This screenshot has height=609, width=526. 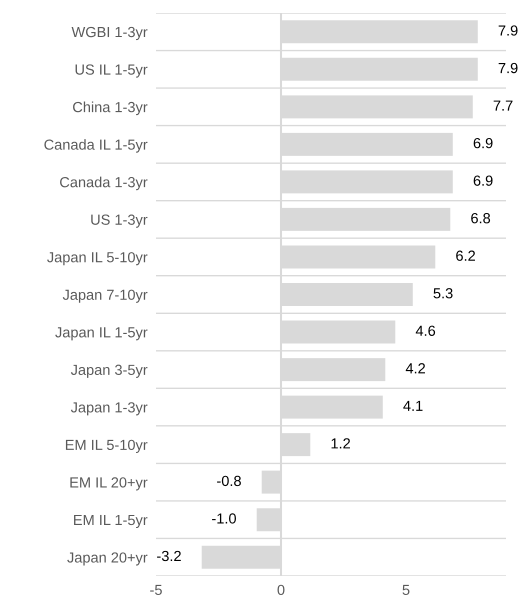 What do you see at coordinates (156, 590) in the screenshot?
I see `x-tick-label: -5` at bounding box center [156, 590].